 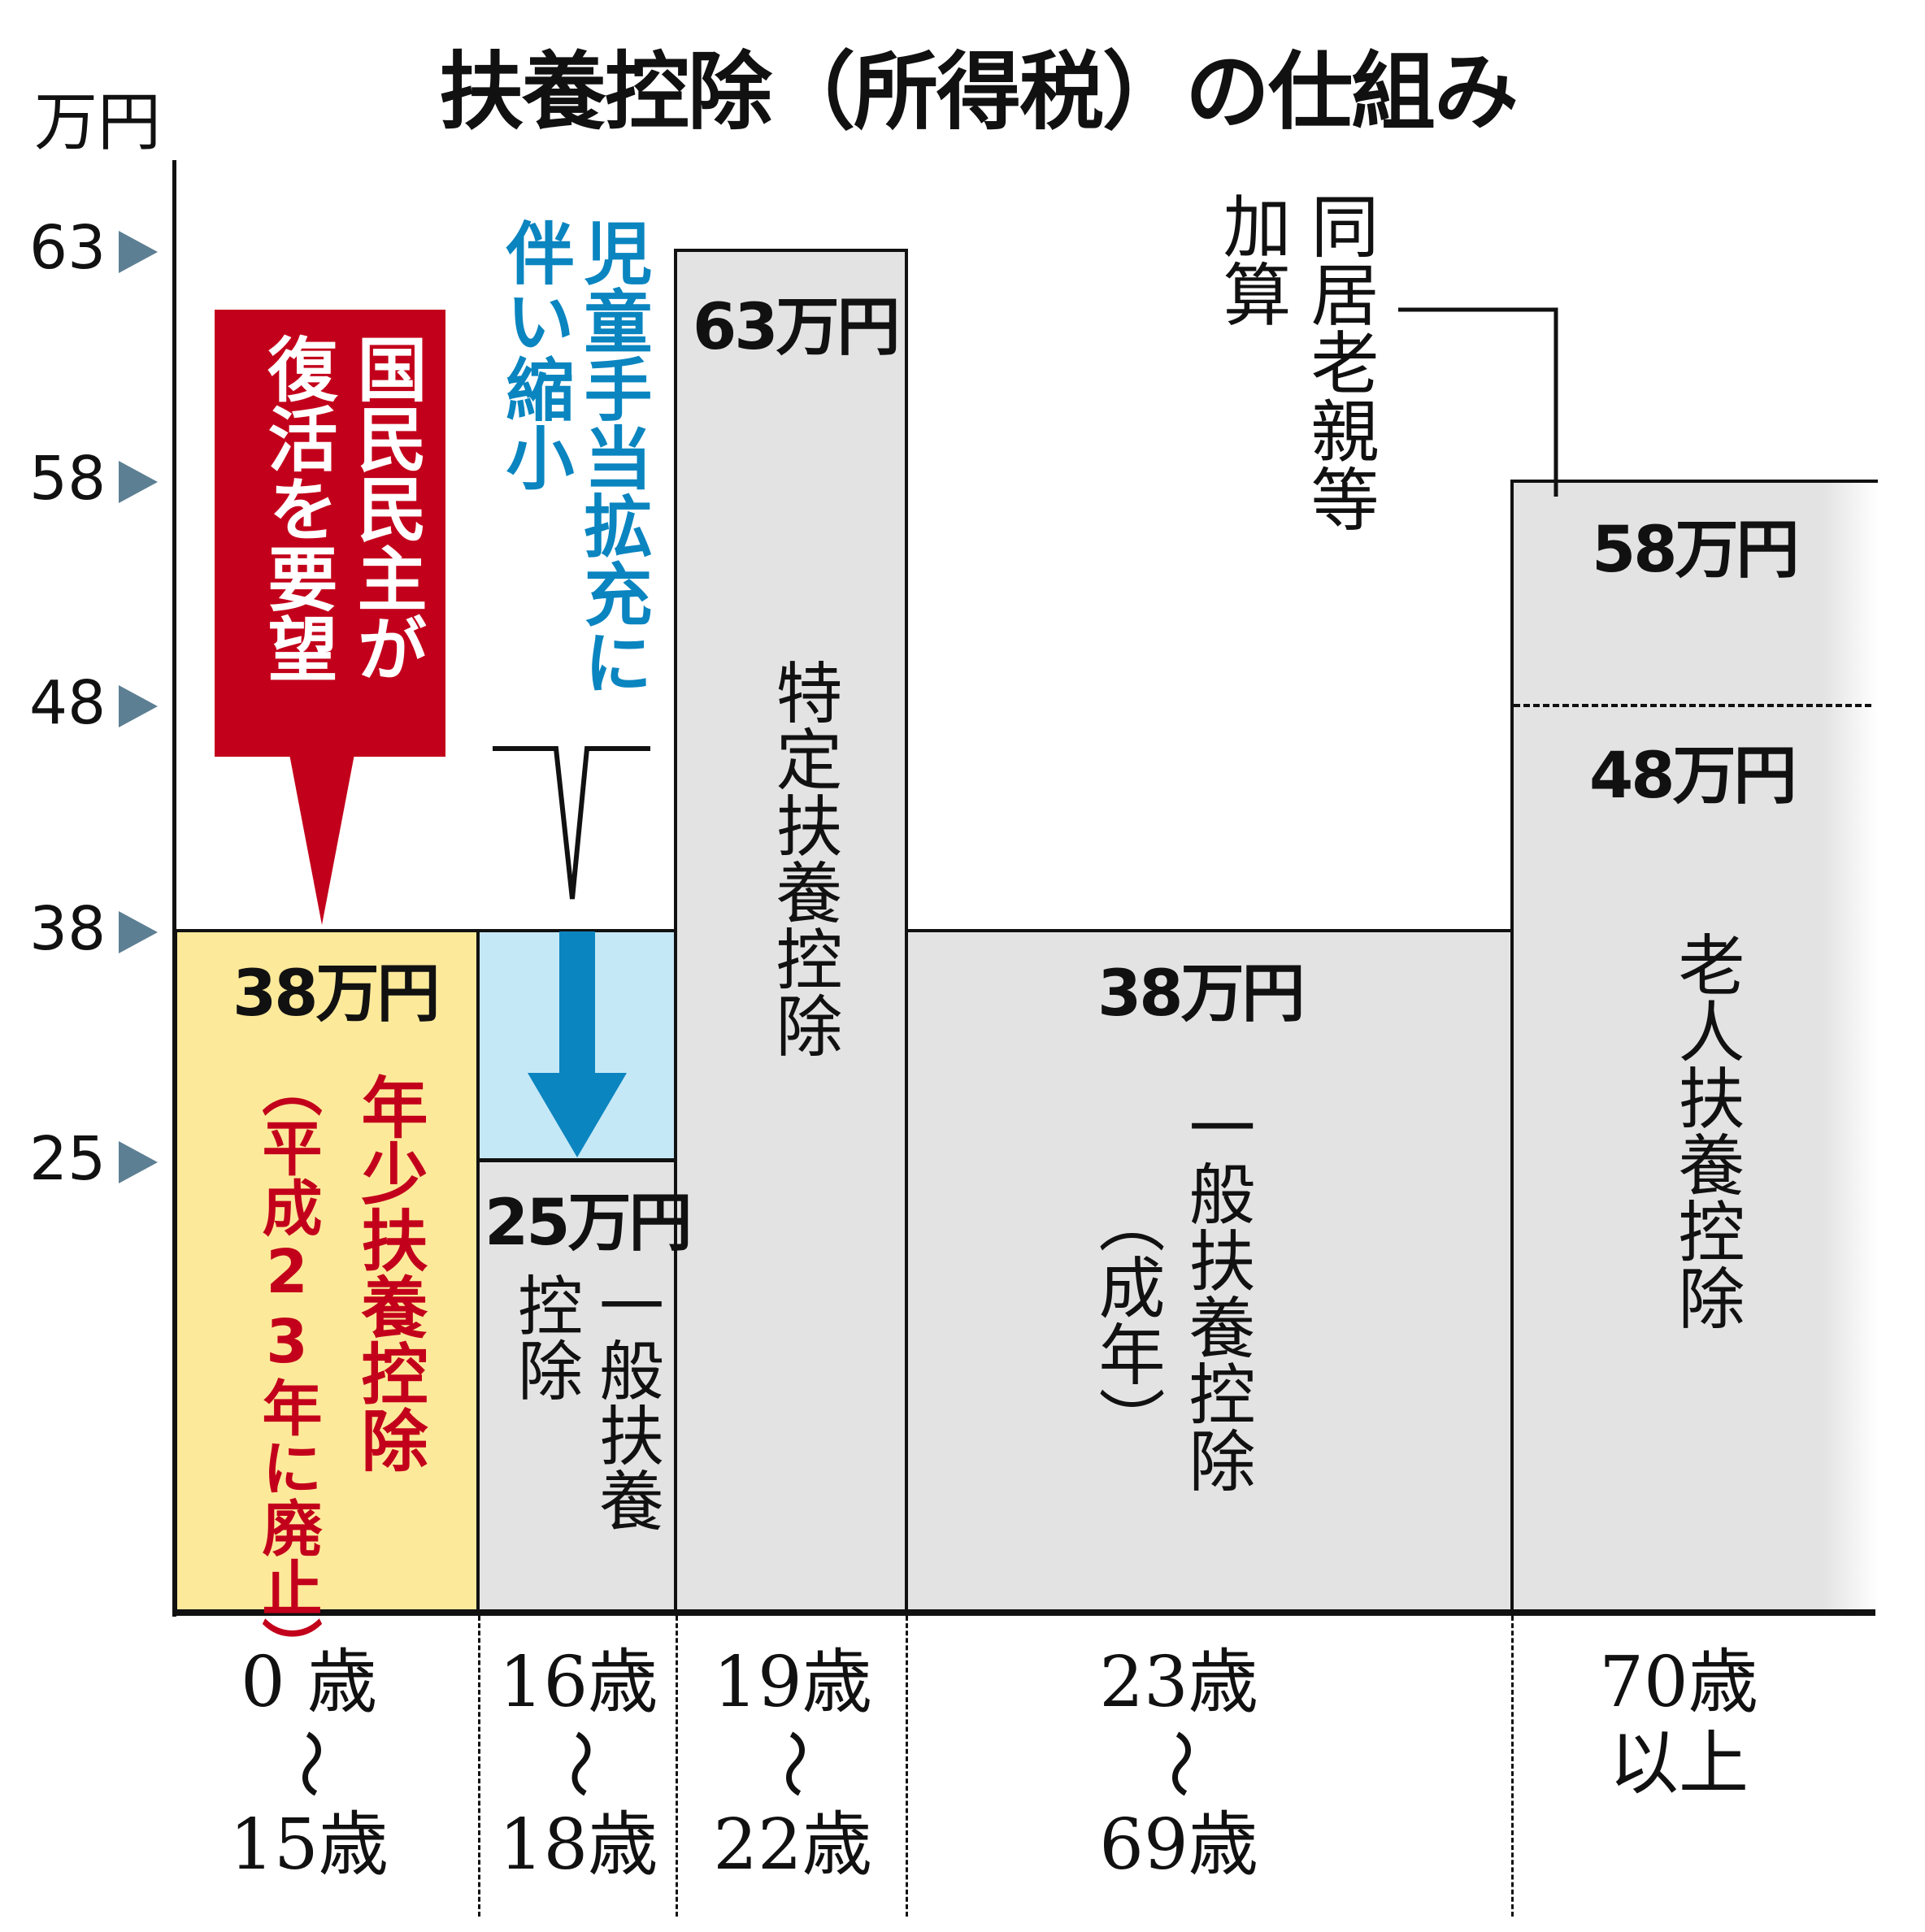 I want to click on age-to: 18歳, so click(x=578, y=1845).